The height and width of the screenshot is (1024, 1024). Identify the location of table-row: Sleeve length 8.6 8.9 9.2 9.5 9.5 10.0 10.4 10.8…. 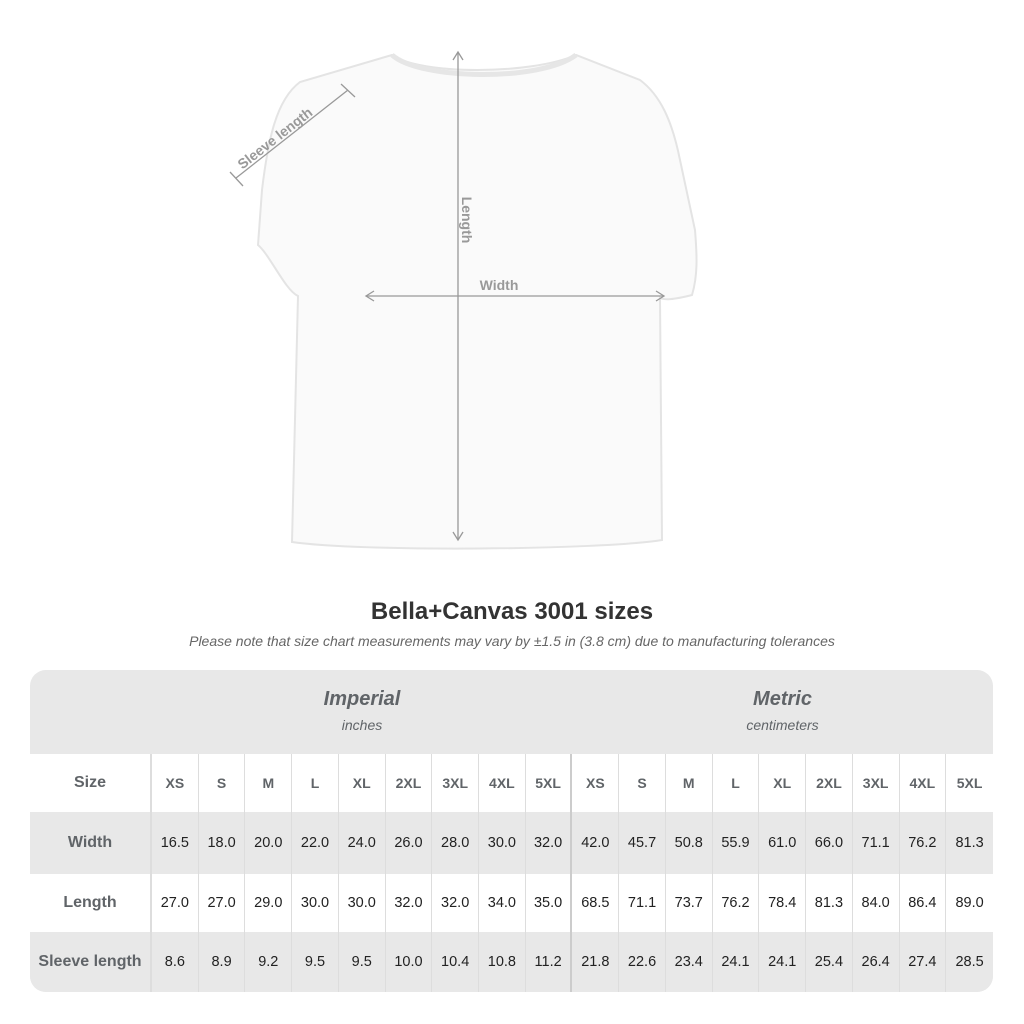
(511, 962).